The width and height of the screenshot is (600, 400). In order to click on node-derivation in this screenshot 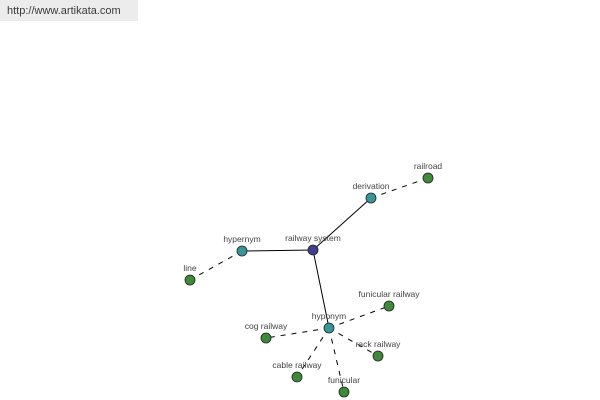, I will do `click(371, 198)`.